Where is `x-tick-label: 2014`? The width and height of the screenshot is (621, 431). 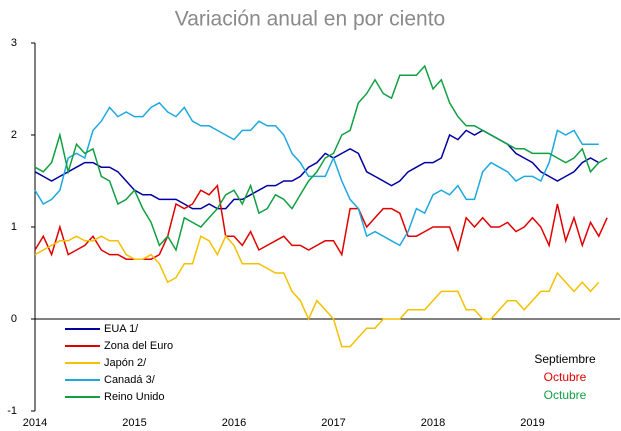 x-tick-label: 2014 is located at coordinates (35, 423).